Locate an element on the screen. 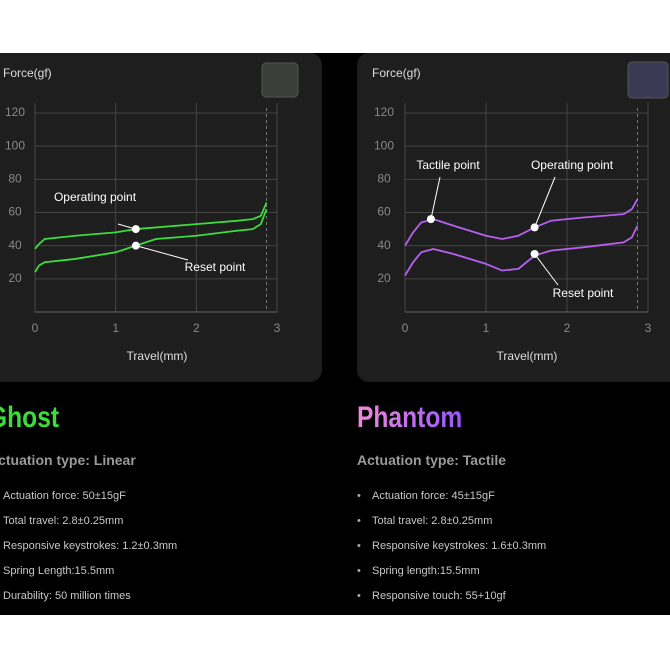 Image resolution: width=670 pixels, height=670 pixels. spec: Spring Length:15.5mm is located at coordinates (154, 571).